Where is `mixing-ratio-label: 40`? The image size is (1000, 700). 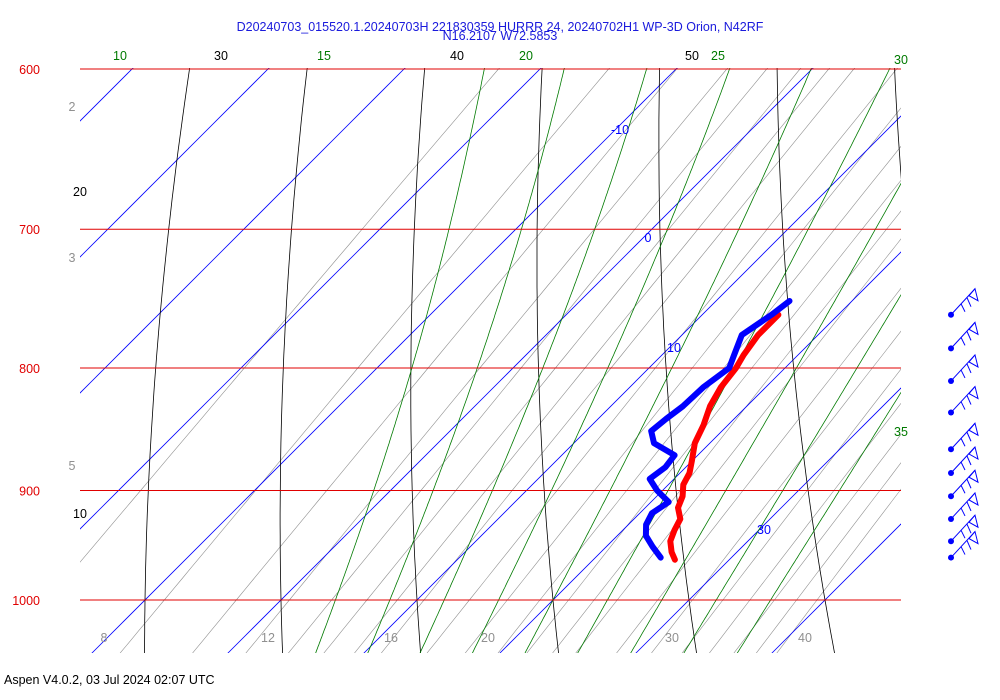
mixing-ratio-label: 40 is located at coordinates (805, 638).